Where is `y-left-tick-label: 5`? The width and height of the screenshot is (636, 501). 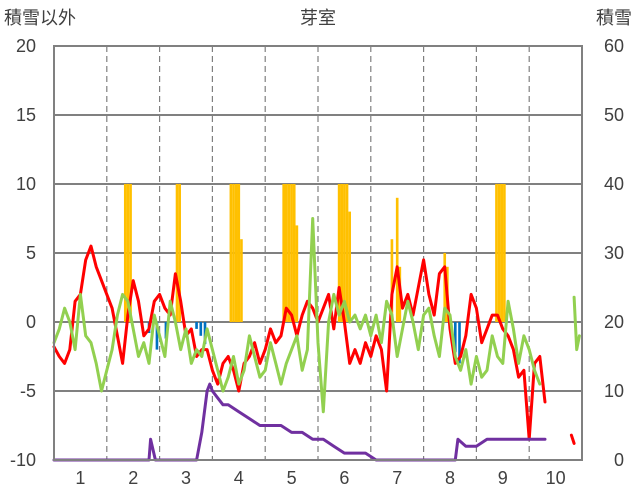 y-left-tick-label: 5 is located at coordinates (31, 253).